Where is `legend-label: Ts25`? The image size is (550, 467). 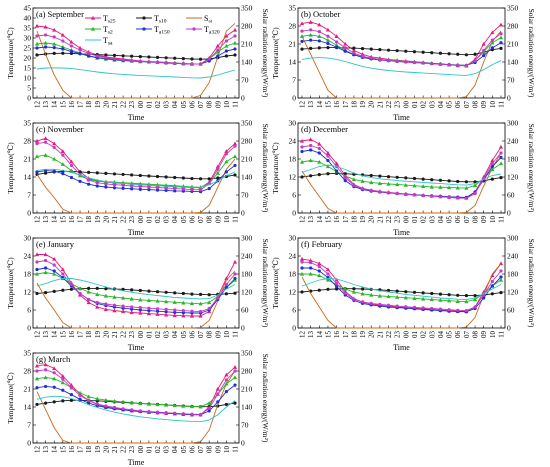 legend-label: Ts25 is located at coordinates (109, 19).